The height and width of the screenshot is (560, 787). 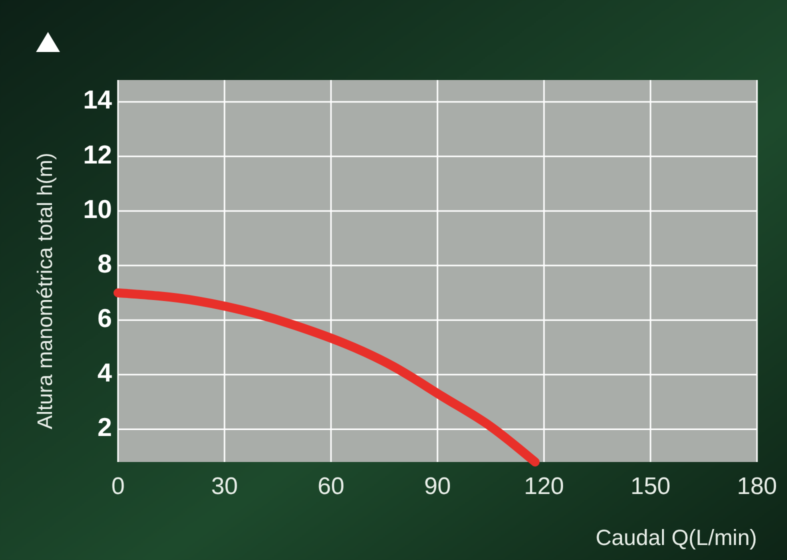 I want to click on y-tick-label: 6, so click(x=105, y=317).